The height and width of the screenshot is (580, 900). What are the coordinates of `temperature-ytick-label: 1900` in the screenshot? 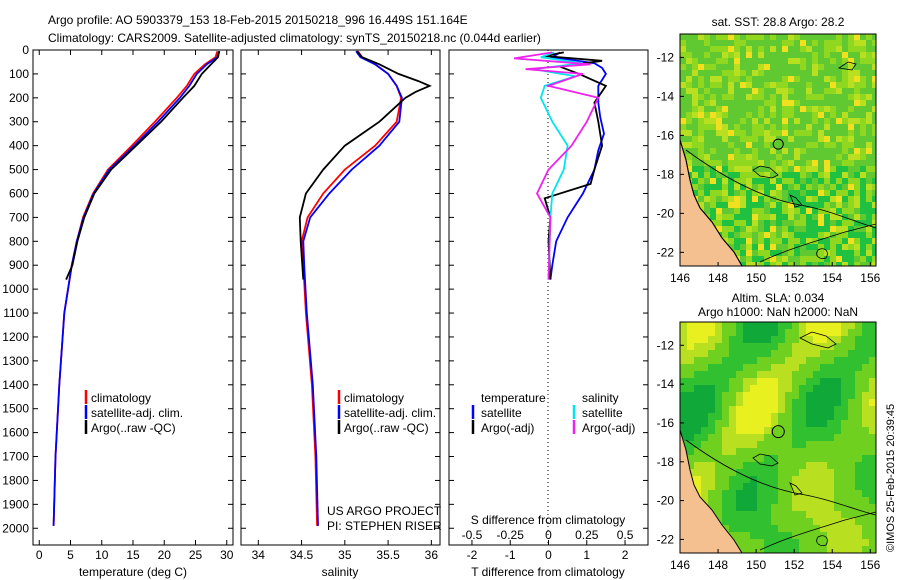 It's located at (15, 504).